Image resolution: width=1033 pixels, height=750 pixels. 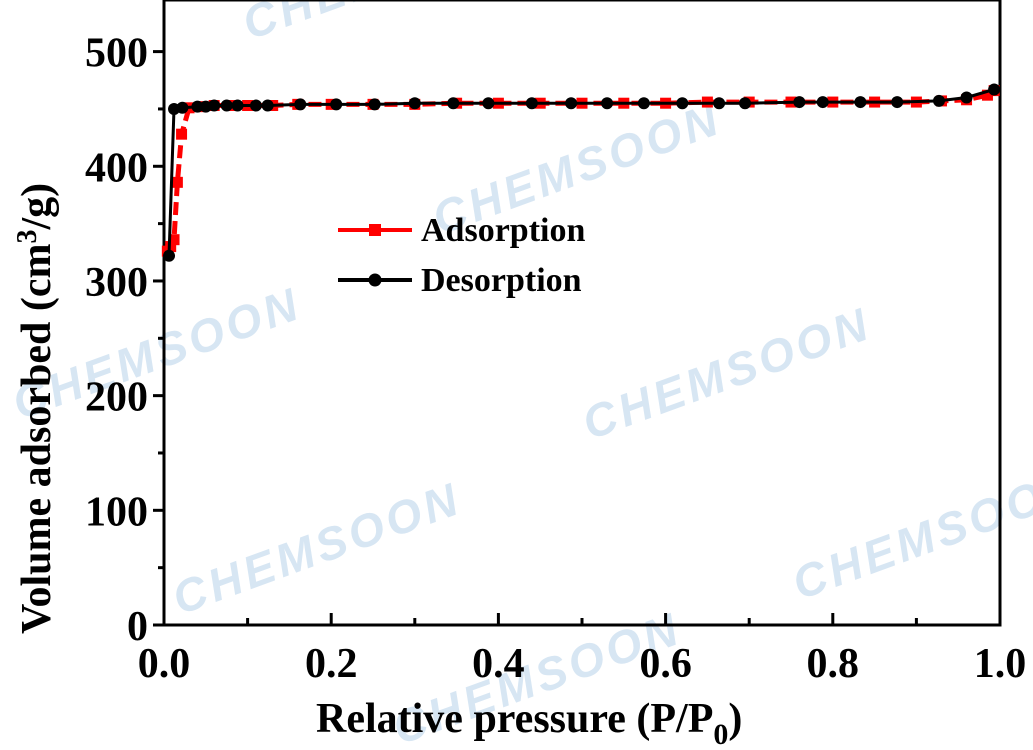 I want to click on x-axis-title-main: Relative pressure (P/P, so click(x=514, y=719).